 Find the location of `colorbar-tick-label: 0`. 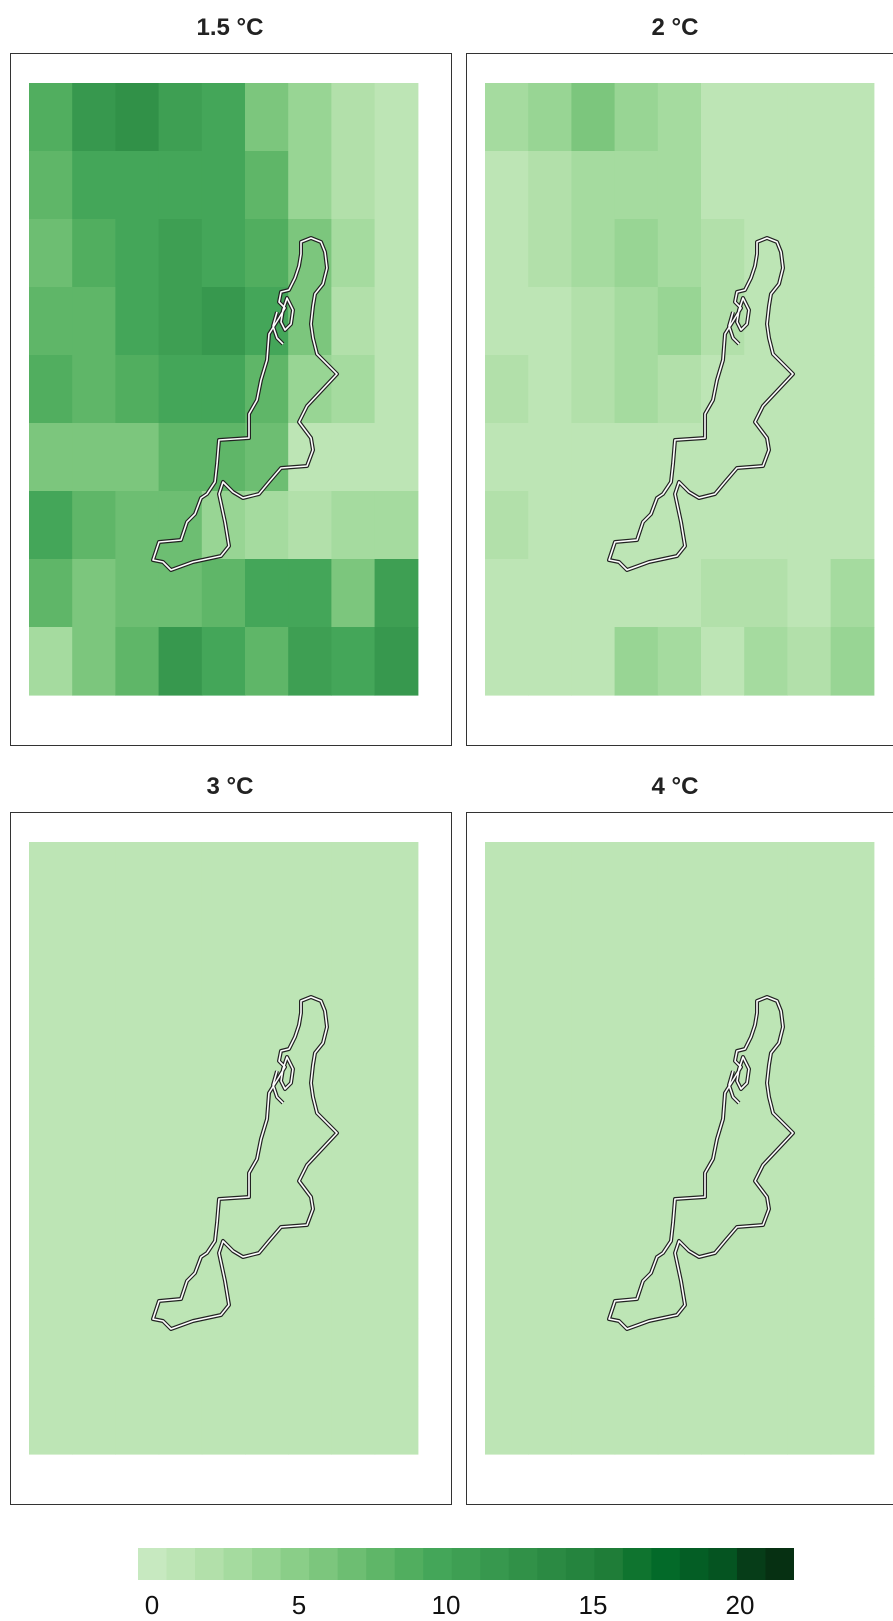

colorbar-tick-label: 0 is located at coordinates (152, 1605).